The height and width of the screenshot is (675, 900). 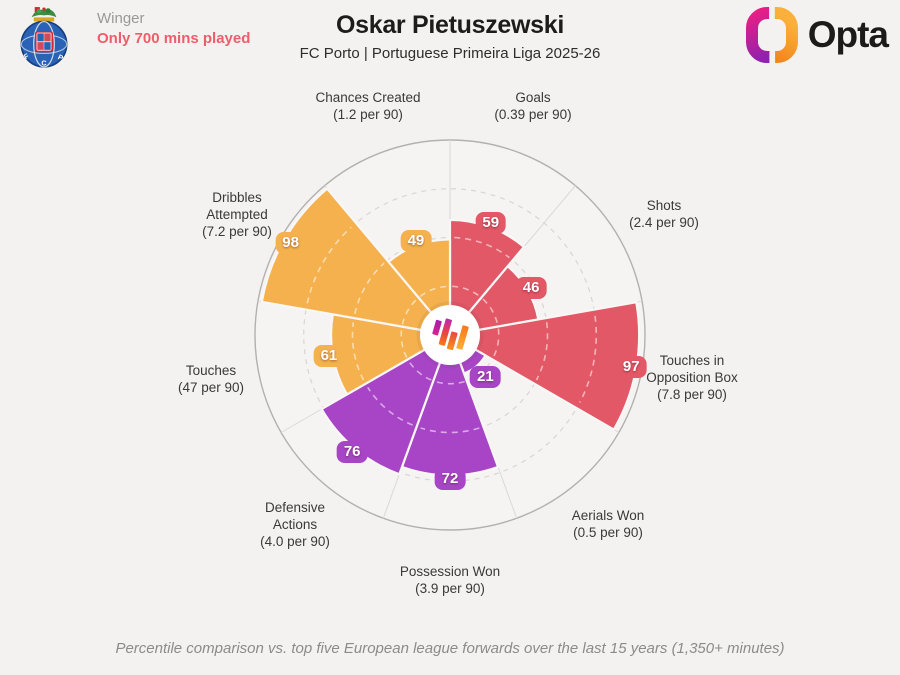 What do you see at coordinates (290, 243) in the screenshot?
I see `value-pill-dribbles-attempted: 98` at bounding box center [290, 243].